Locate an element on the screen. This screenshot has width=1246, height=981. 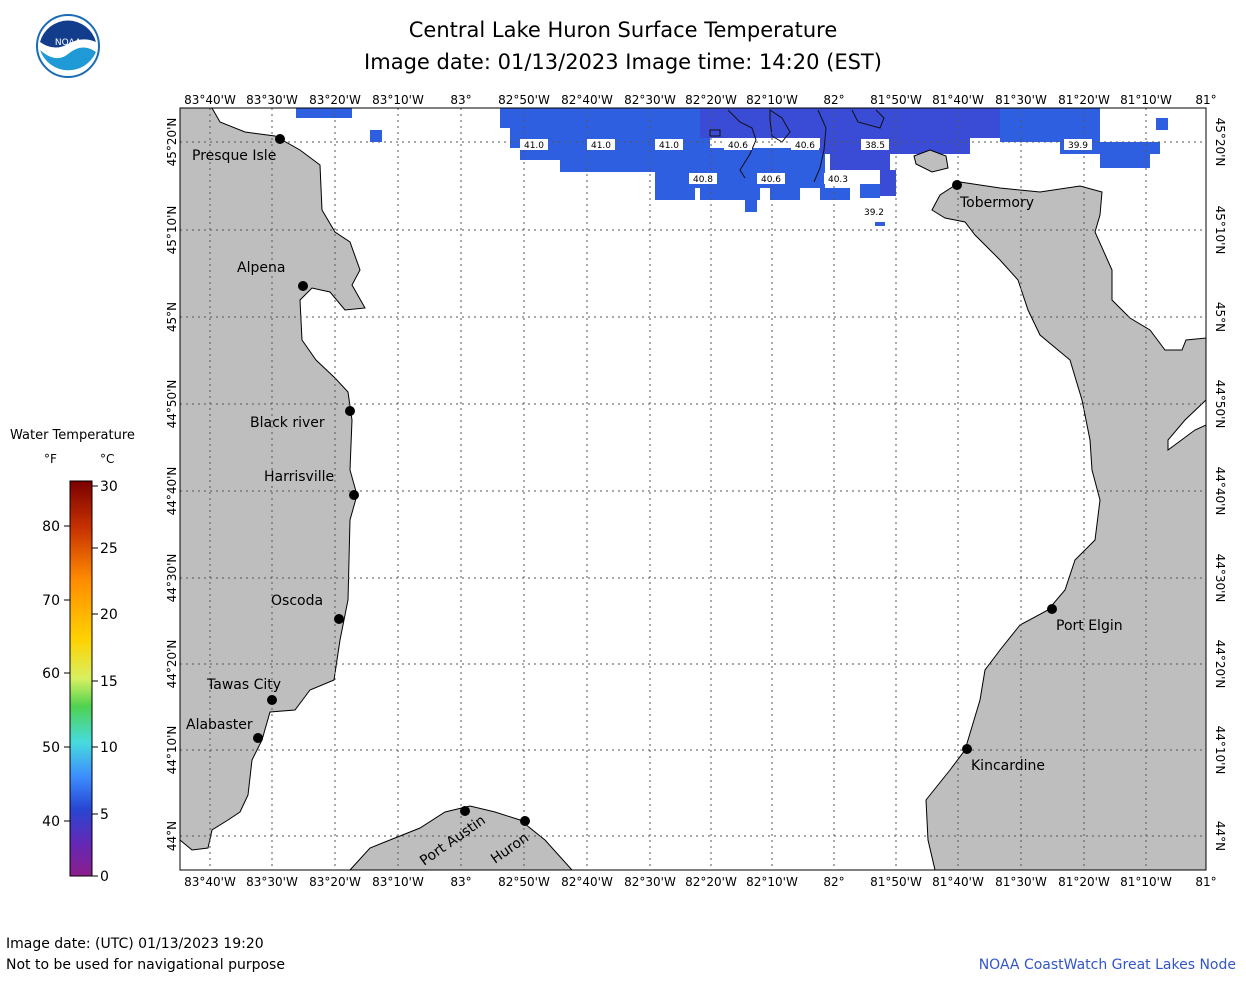
lon-label-bottom: 82° is located at coordinates (833, 882).